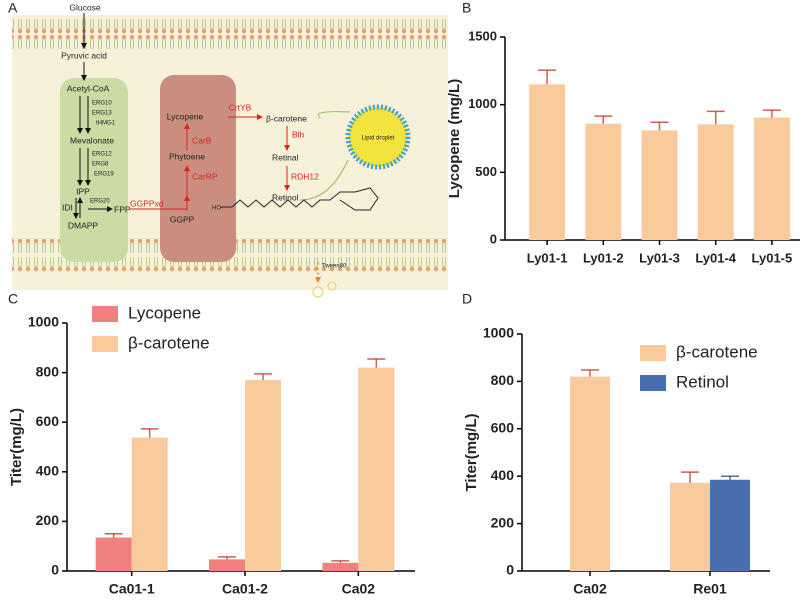 The height and width of the screenshot is (601, 802). I want to click on droplet-label: Lipid droplet, so click(378, 139).